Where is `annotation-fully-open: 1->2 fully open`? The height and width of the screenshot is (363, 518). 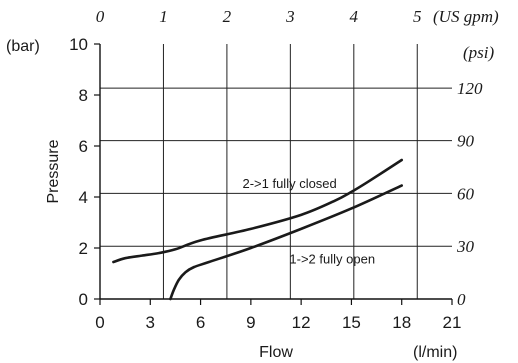
annotation-fully-open: 1->2 fully open is located at coordinates (332, 258).